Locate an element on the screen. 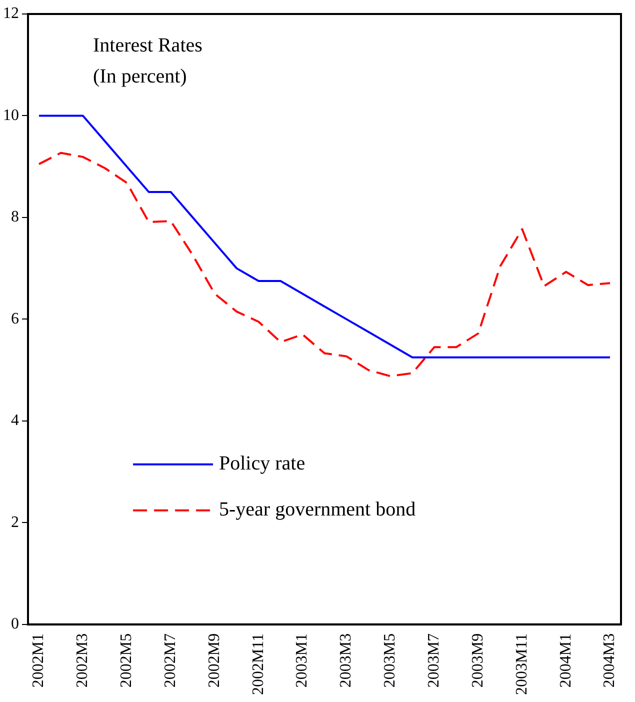  x-tick-label: 2004M1 is located at coordinates (565, 660).